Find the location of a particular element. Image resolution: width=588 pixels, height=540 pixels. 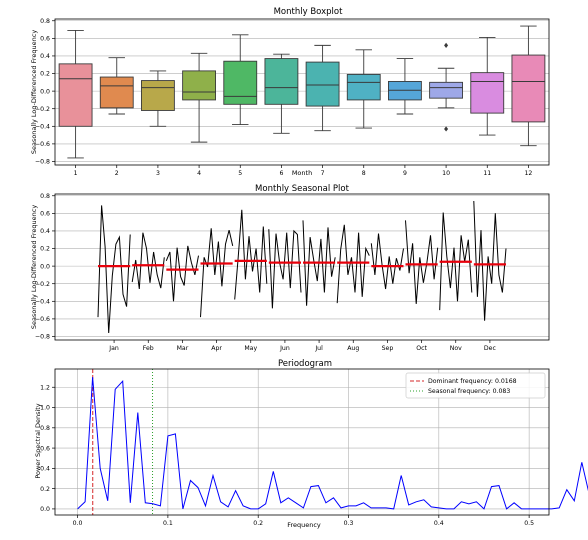

x-tick-label: Jan is located at coordinates (113, 348).